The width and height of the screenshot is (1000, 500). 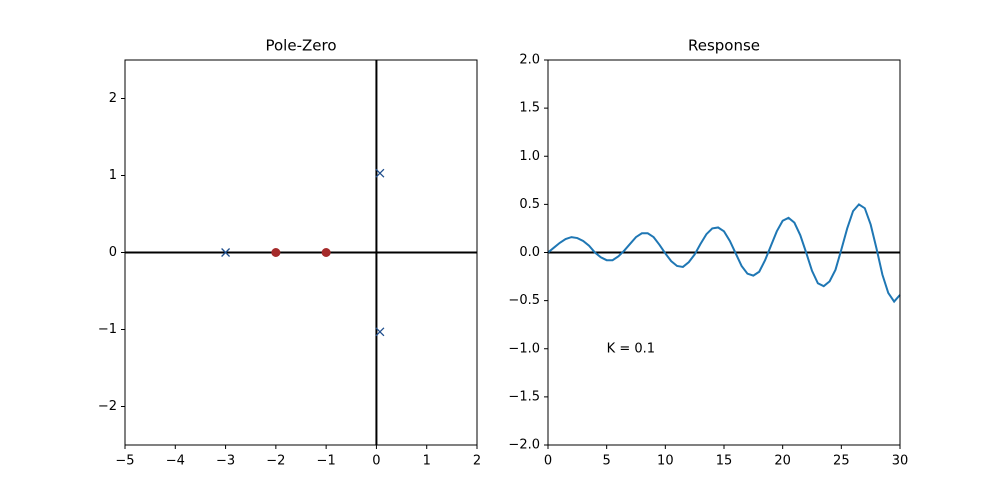 I want to click on y-tick-label: 0.5, so click(x=529, y=204).